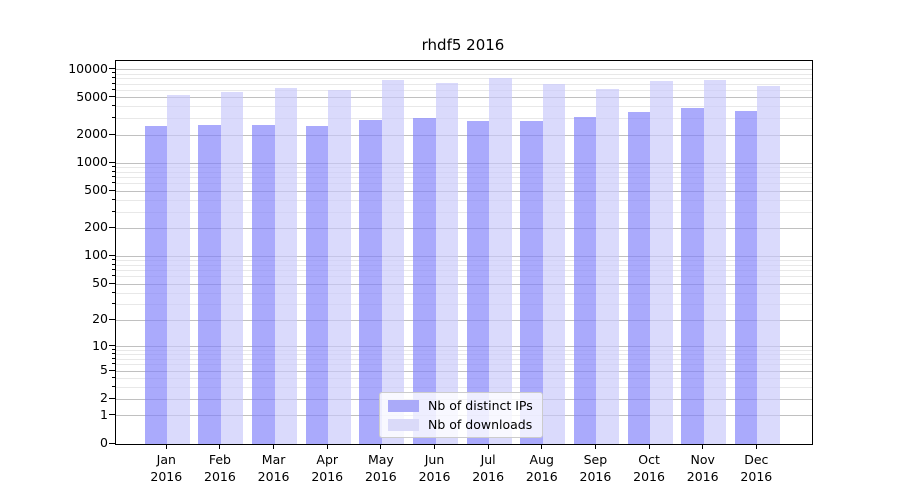 The image size is (900, 500). What do you see at coordinates (595, 468) in the screenshot?
I see `x-tick-label-sep: Sep 2016` at bounding box center [595, 468].